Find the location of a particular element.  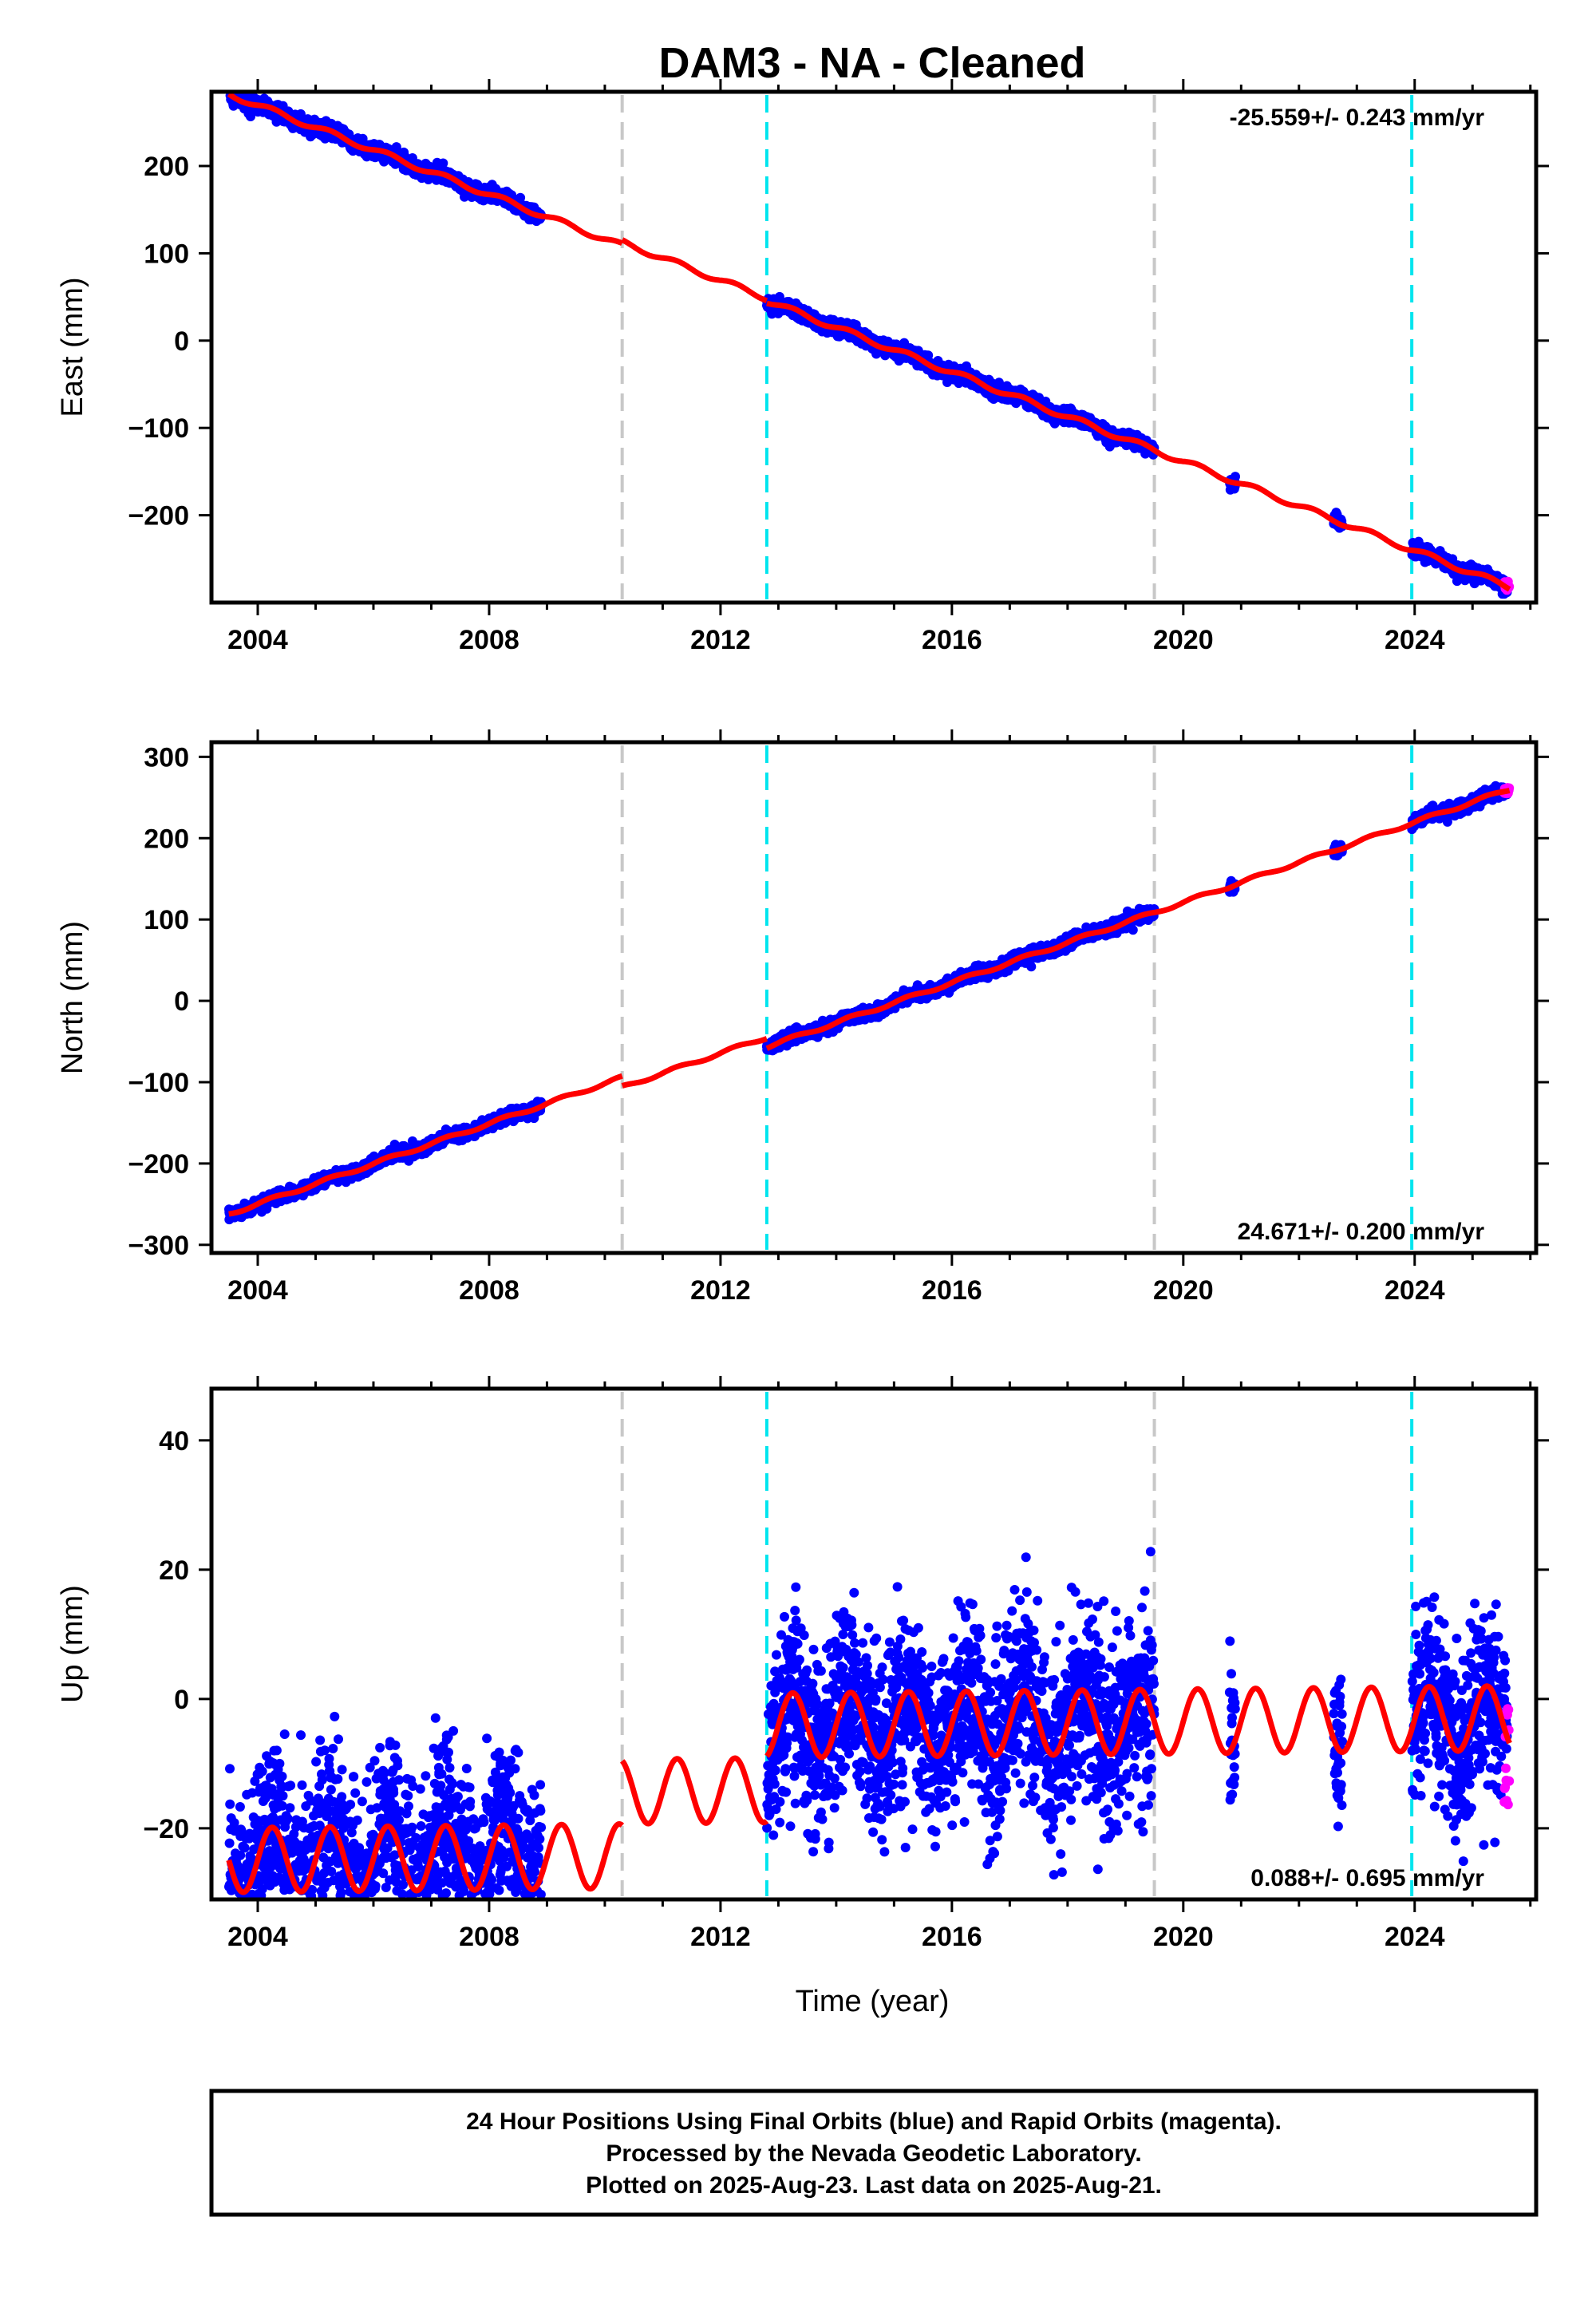

y-tick-label: −200 is located at coordinates (158, 516).